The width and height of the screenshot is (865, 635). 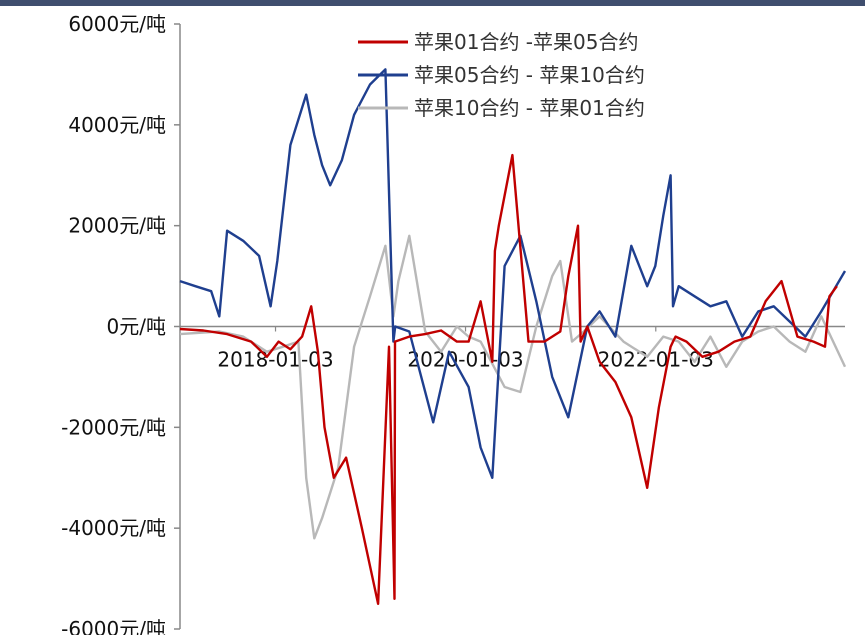 What do you see at coordinates (275, 360) in the screenshot?
I see `x-tick-label: 2018-01-03` at bounding box center [275, 360].